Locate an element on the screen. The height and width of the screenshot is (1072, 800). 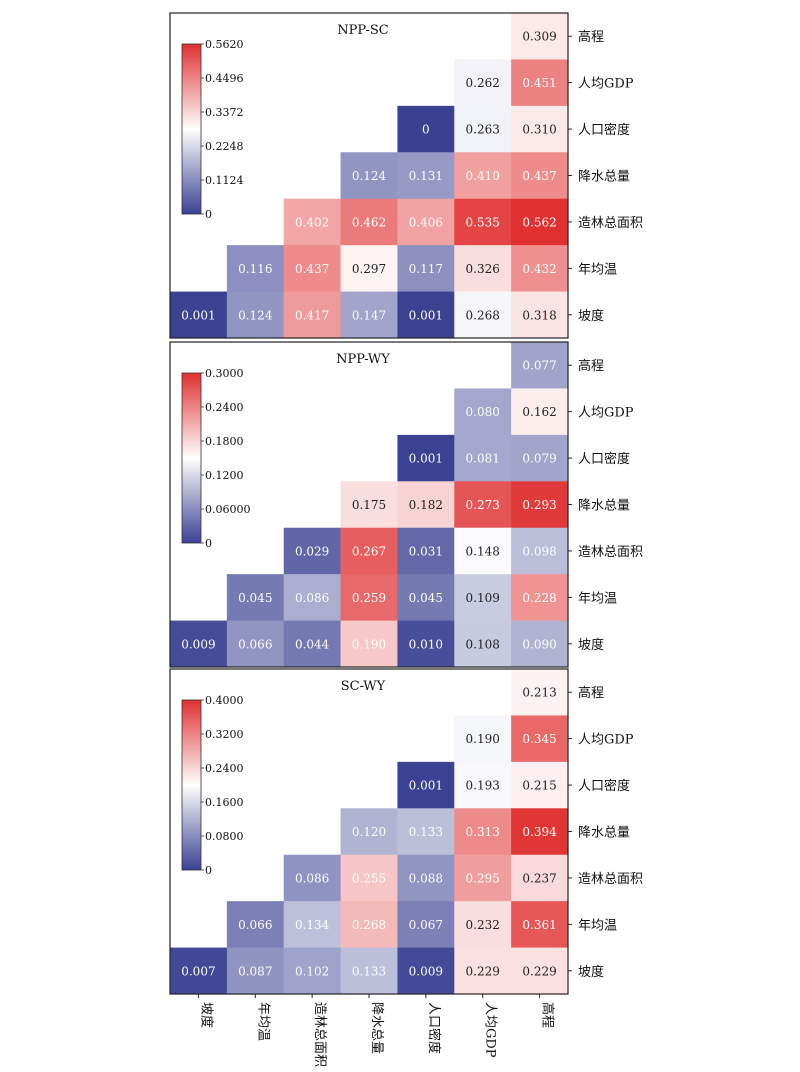
row-label: 年均温 is located at coordinates (597, 925).